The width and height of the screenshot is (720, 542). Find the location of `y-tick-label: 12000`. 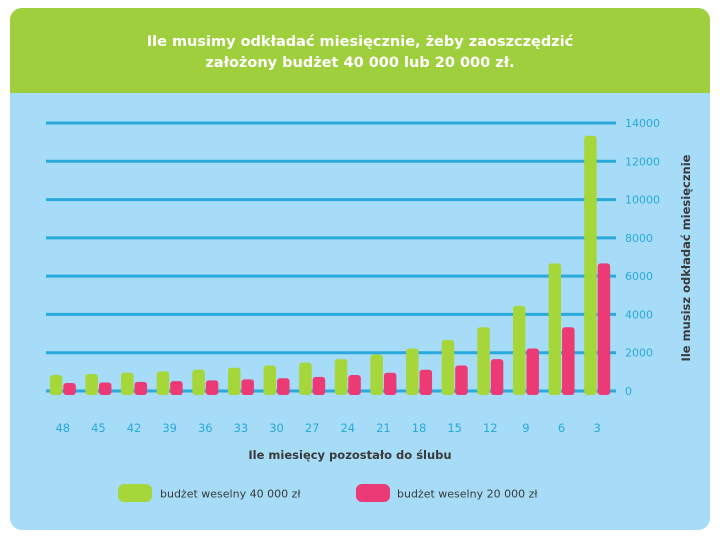

y-tick-label: 12000 is located at coordinates (642, 161).